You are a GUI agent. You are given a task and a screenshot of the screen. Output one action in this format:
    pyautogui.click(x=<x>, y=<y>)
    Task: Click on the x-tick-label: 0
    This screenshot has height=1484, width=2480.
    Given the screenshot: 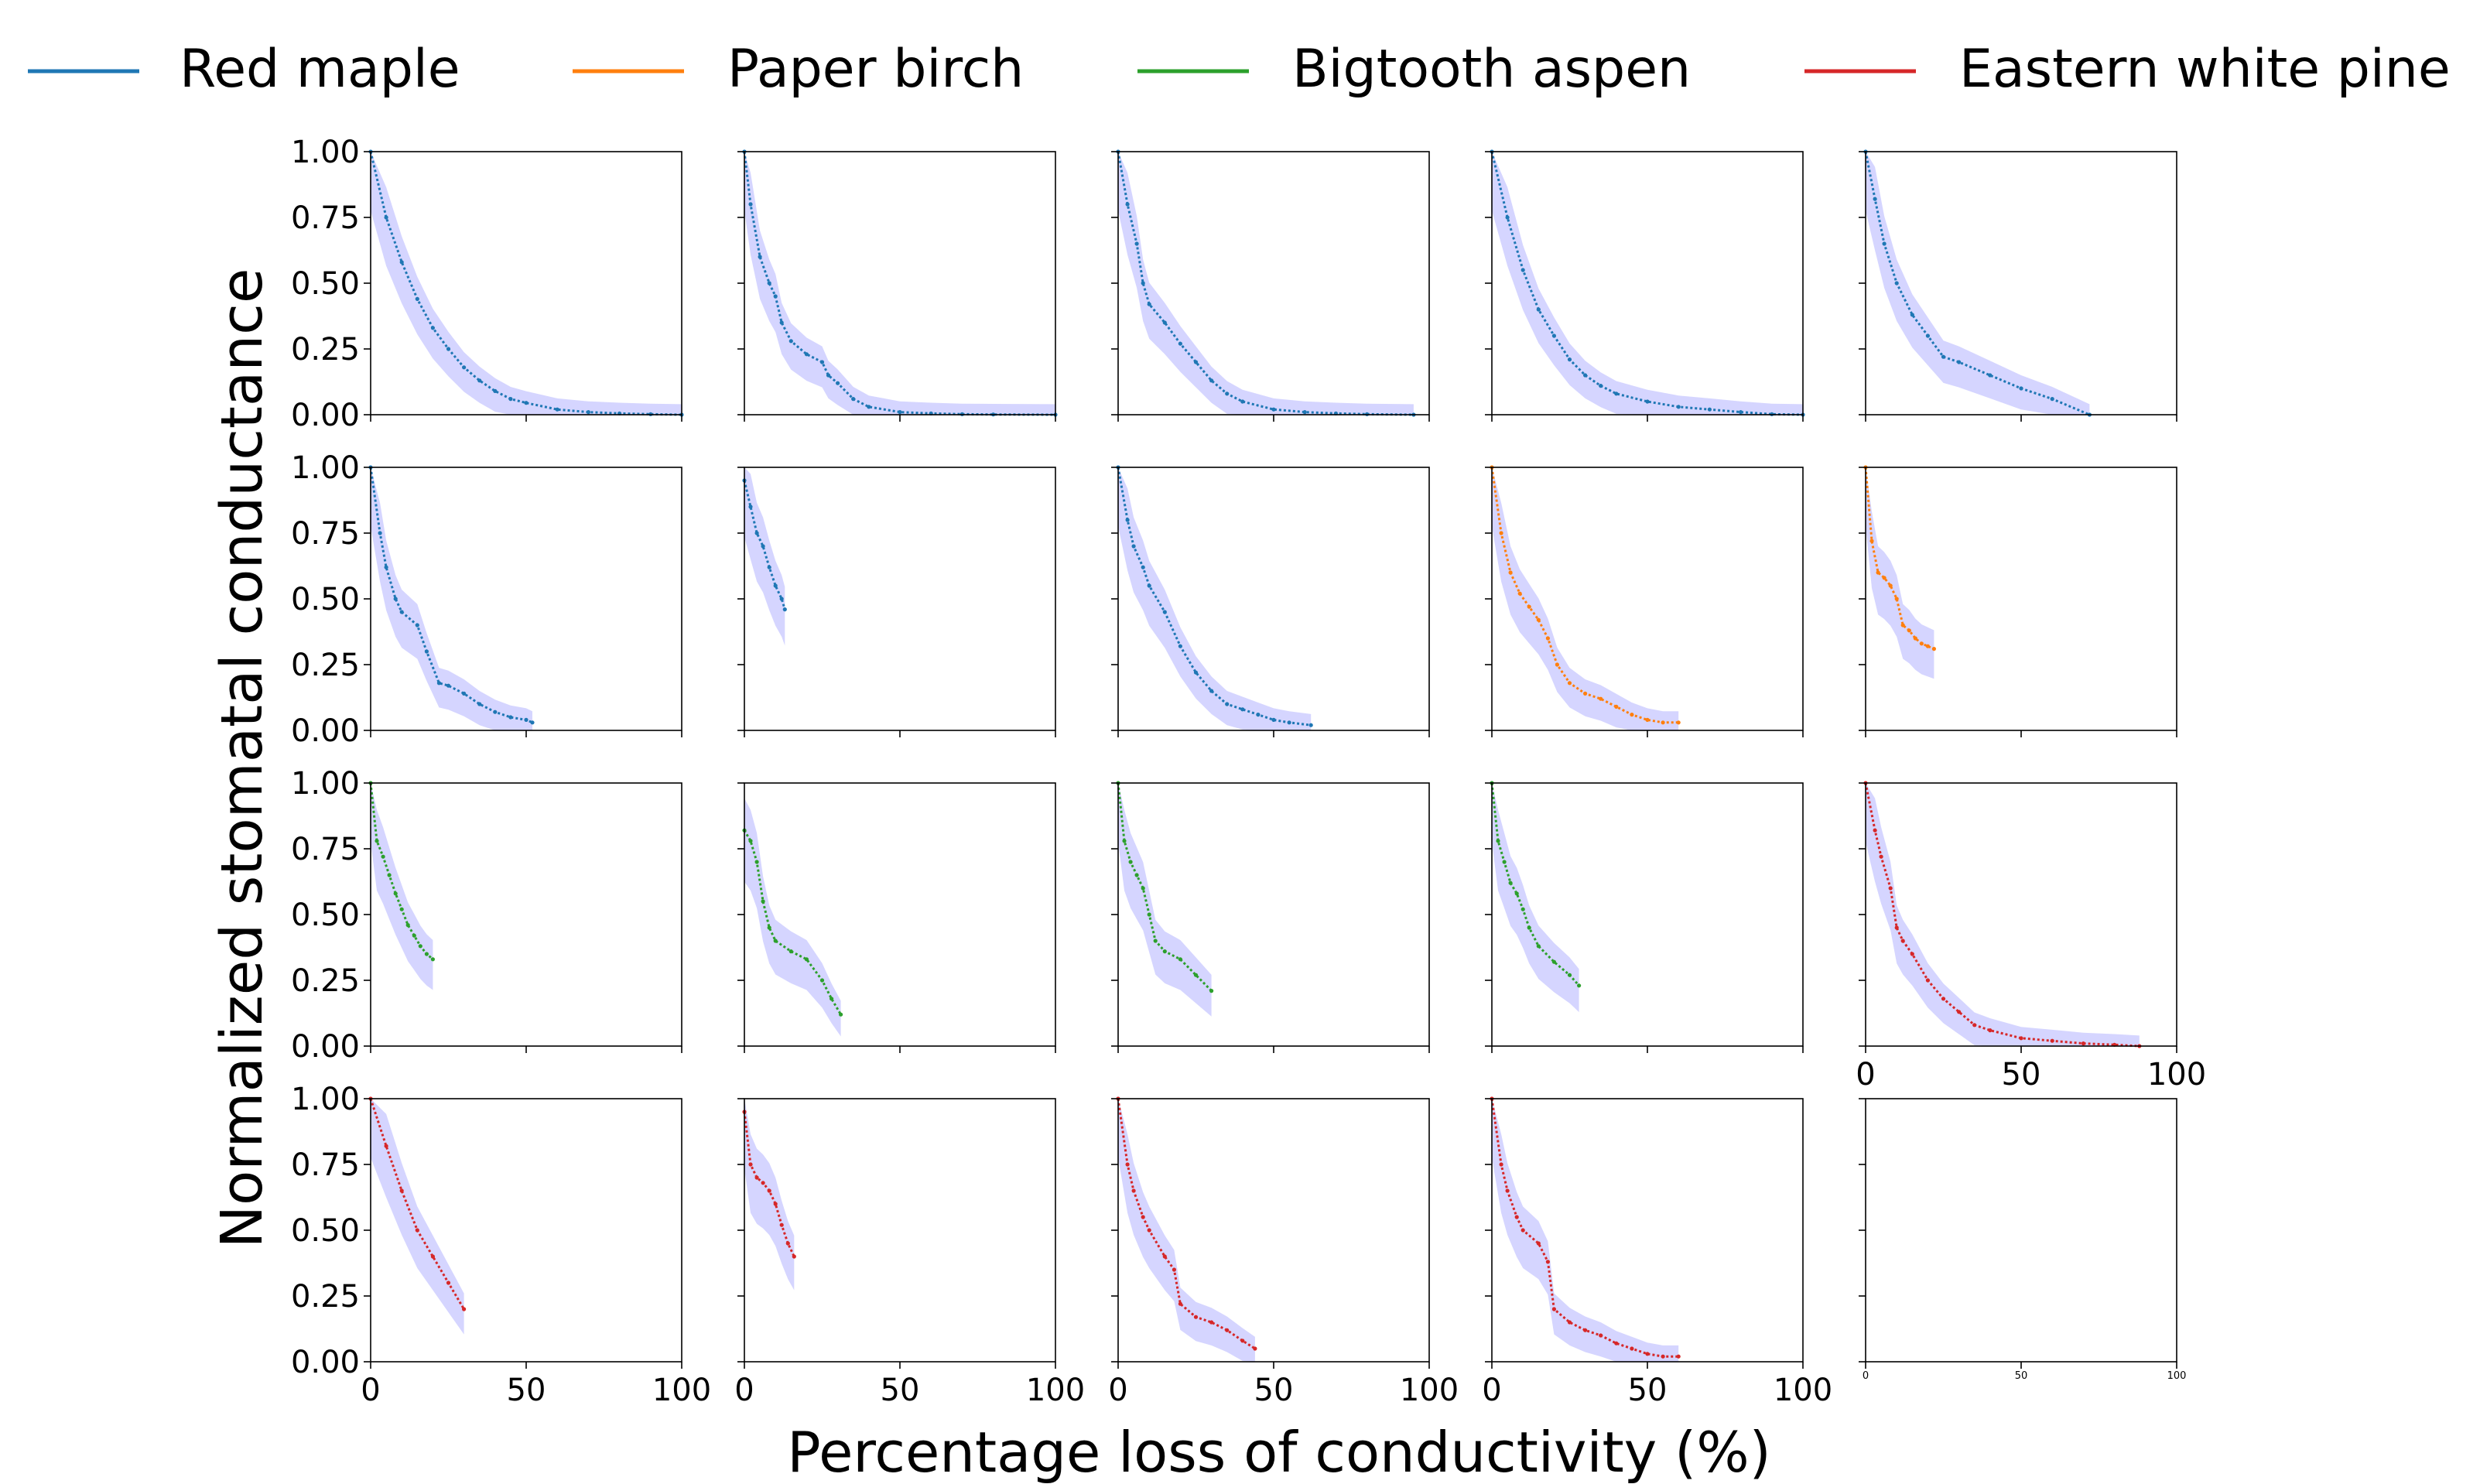 What is the action you would take?
    pyautogui.click(x=1865, y=1074)
    